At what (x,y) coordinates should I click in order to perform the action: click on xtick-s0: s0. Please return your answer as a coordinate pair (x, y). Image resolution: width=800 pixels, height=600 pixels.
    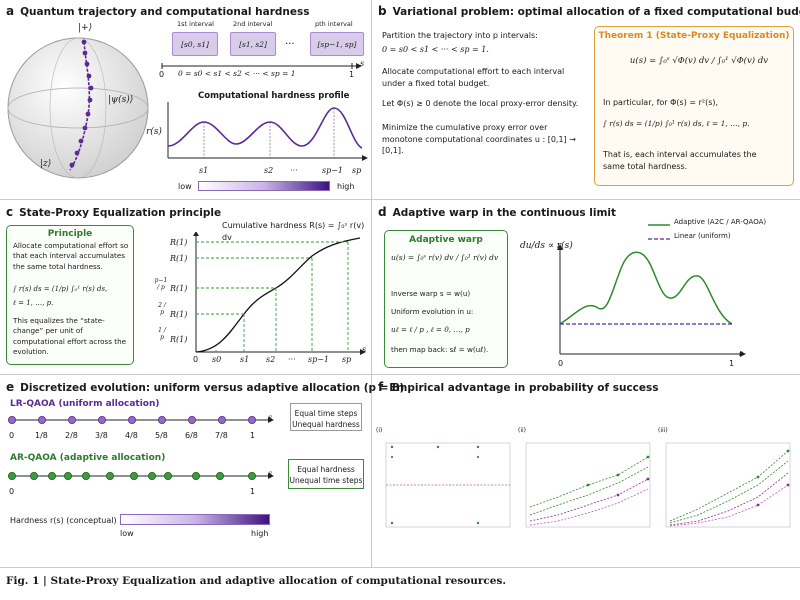
    Looking at the image, I should click on (217, 359).